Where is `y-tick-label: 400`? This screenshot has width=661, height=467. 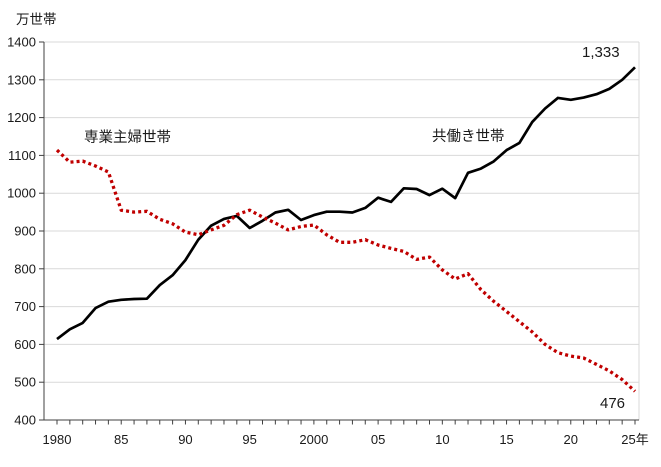
y-tick-label: 400 is located at coordinates (25, 420).